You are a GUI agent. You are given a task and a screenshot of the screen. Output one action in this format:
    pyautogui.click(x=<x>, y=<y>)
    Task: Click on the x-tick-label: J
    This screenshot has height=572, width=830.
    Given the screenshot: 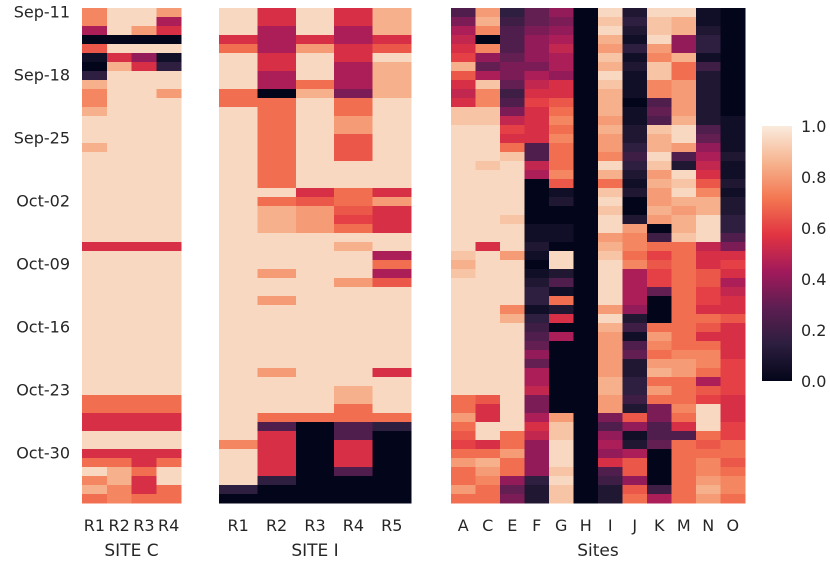 What is the action you would take?
    pyautogui.click(x=634, y=525)
    